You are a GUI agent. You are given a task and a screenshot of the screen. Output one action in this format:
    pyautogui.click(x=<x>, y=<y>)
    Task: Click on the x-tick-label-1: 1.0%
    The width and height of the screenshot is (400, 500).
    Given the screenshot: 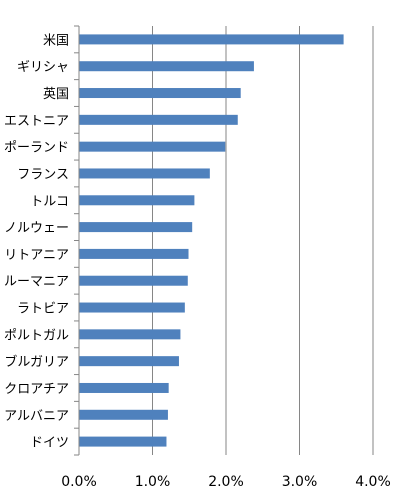 What is the action you would take?
    pyautogui.click(x=153, y=482)
    